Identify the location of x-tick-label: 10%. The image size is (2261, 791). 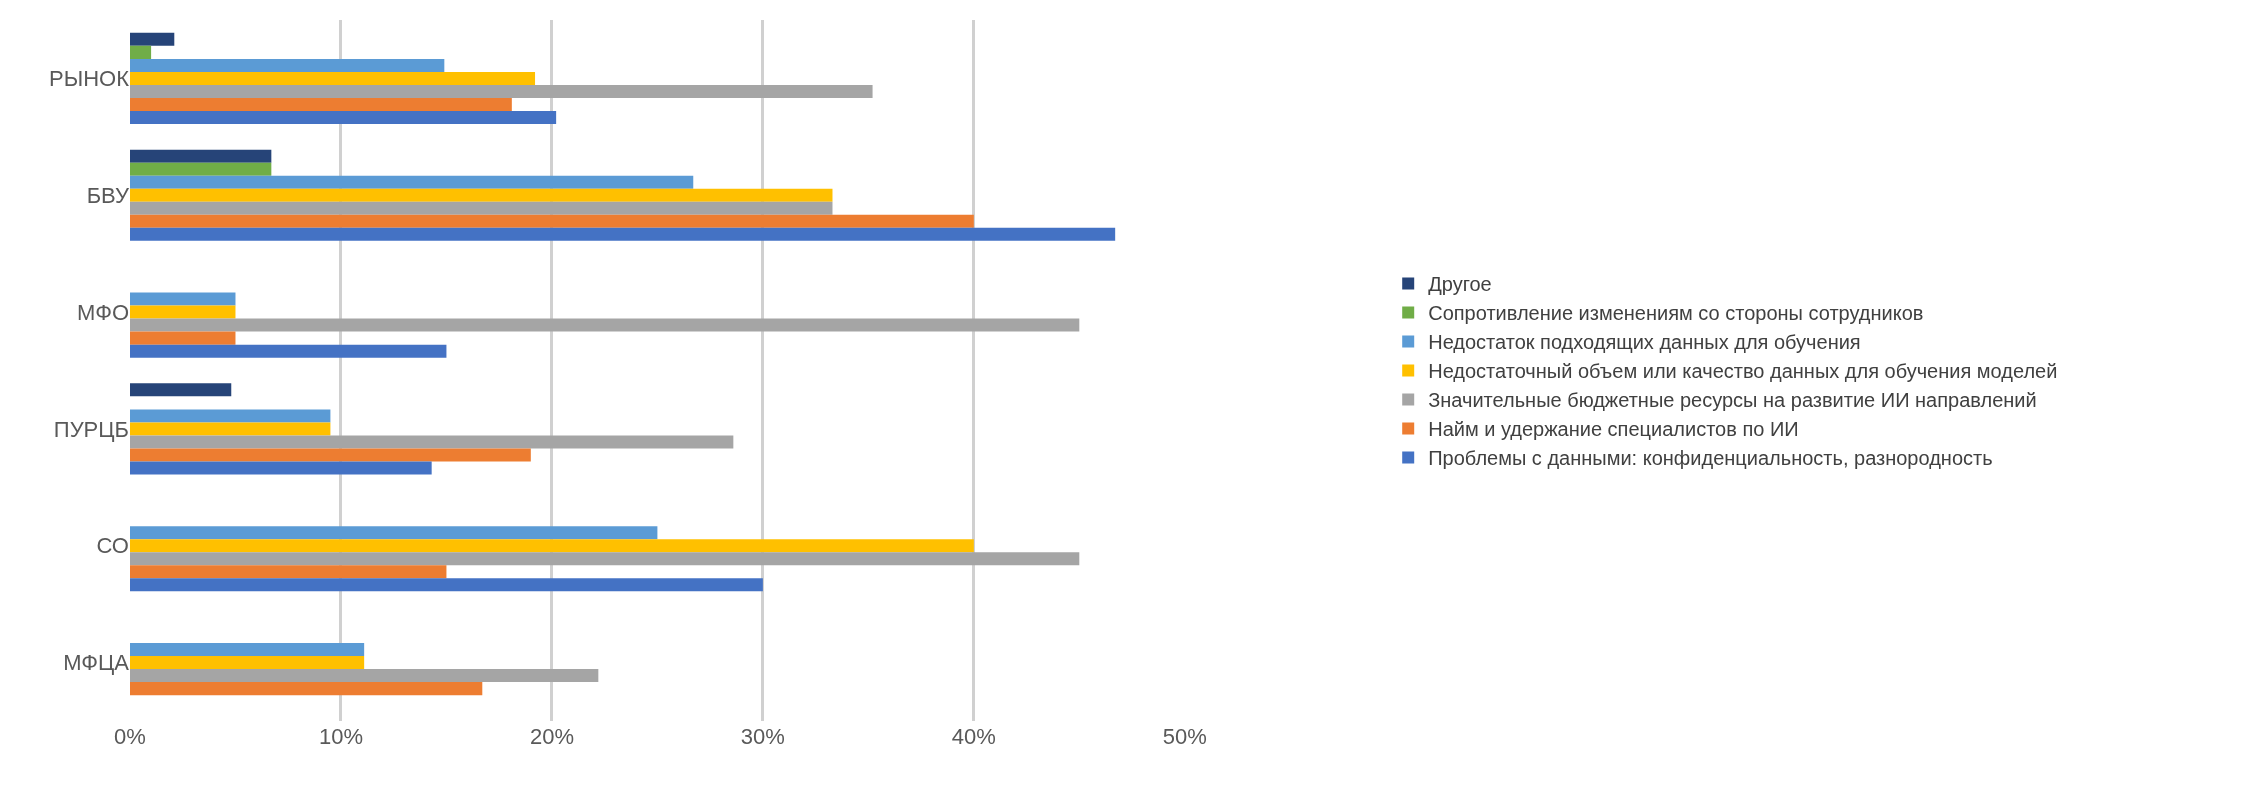
(340, 736).